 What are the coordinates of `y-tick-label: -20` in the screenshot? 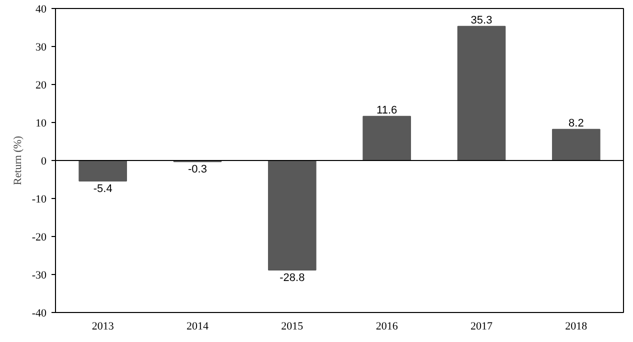 It's located at (39, 238).